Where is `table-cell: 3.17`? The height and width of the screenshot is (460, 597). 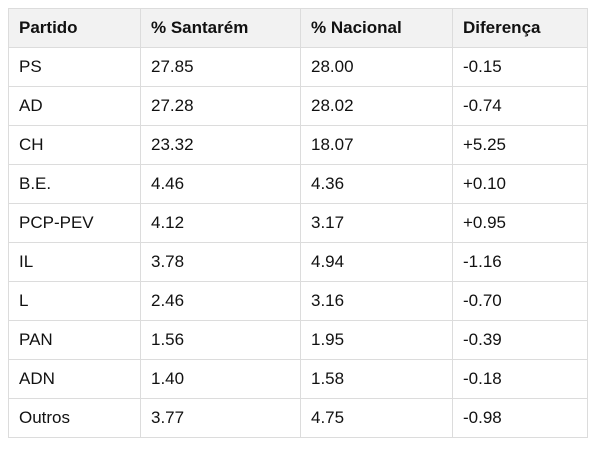
table-cell: 3.17 is located at coordinates (376, 223).